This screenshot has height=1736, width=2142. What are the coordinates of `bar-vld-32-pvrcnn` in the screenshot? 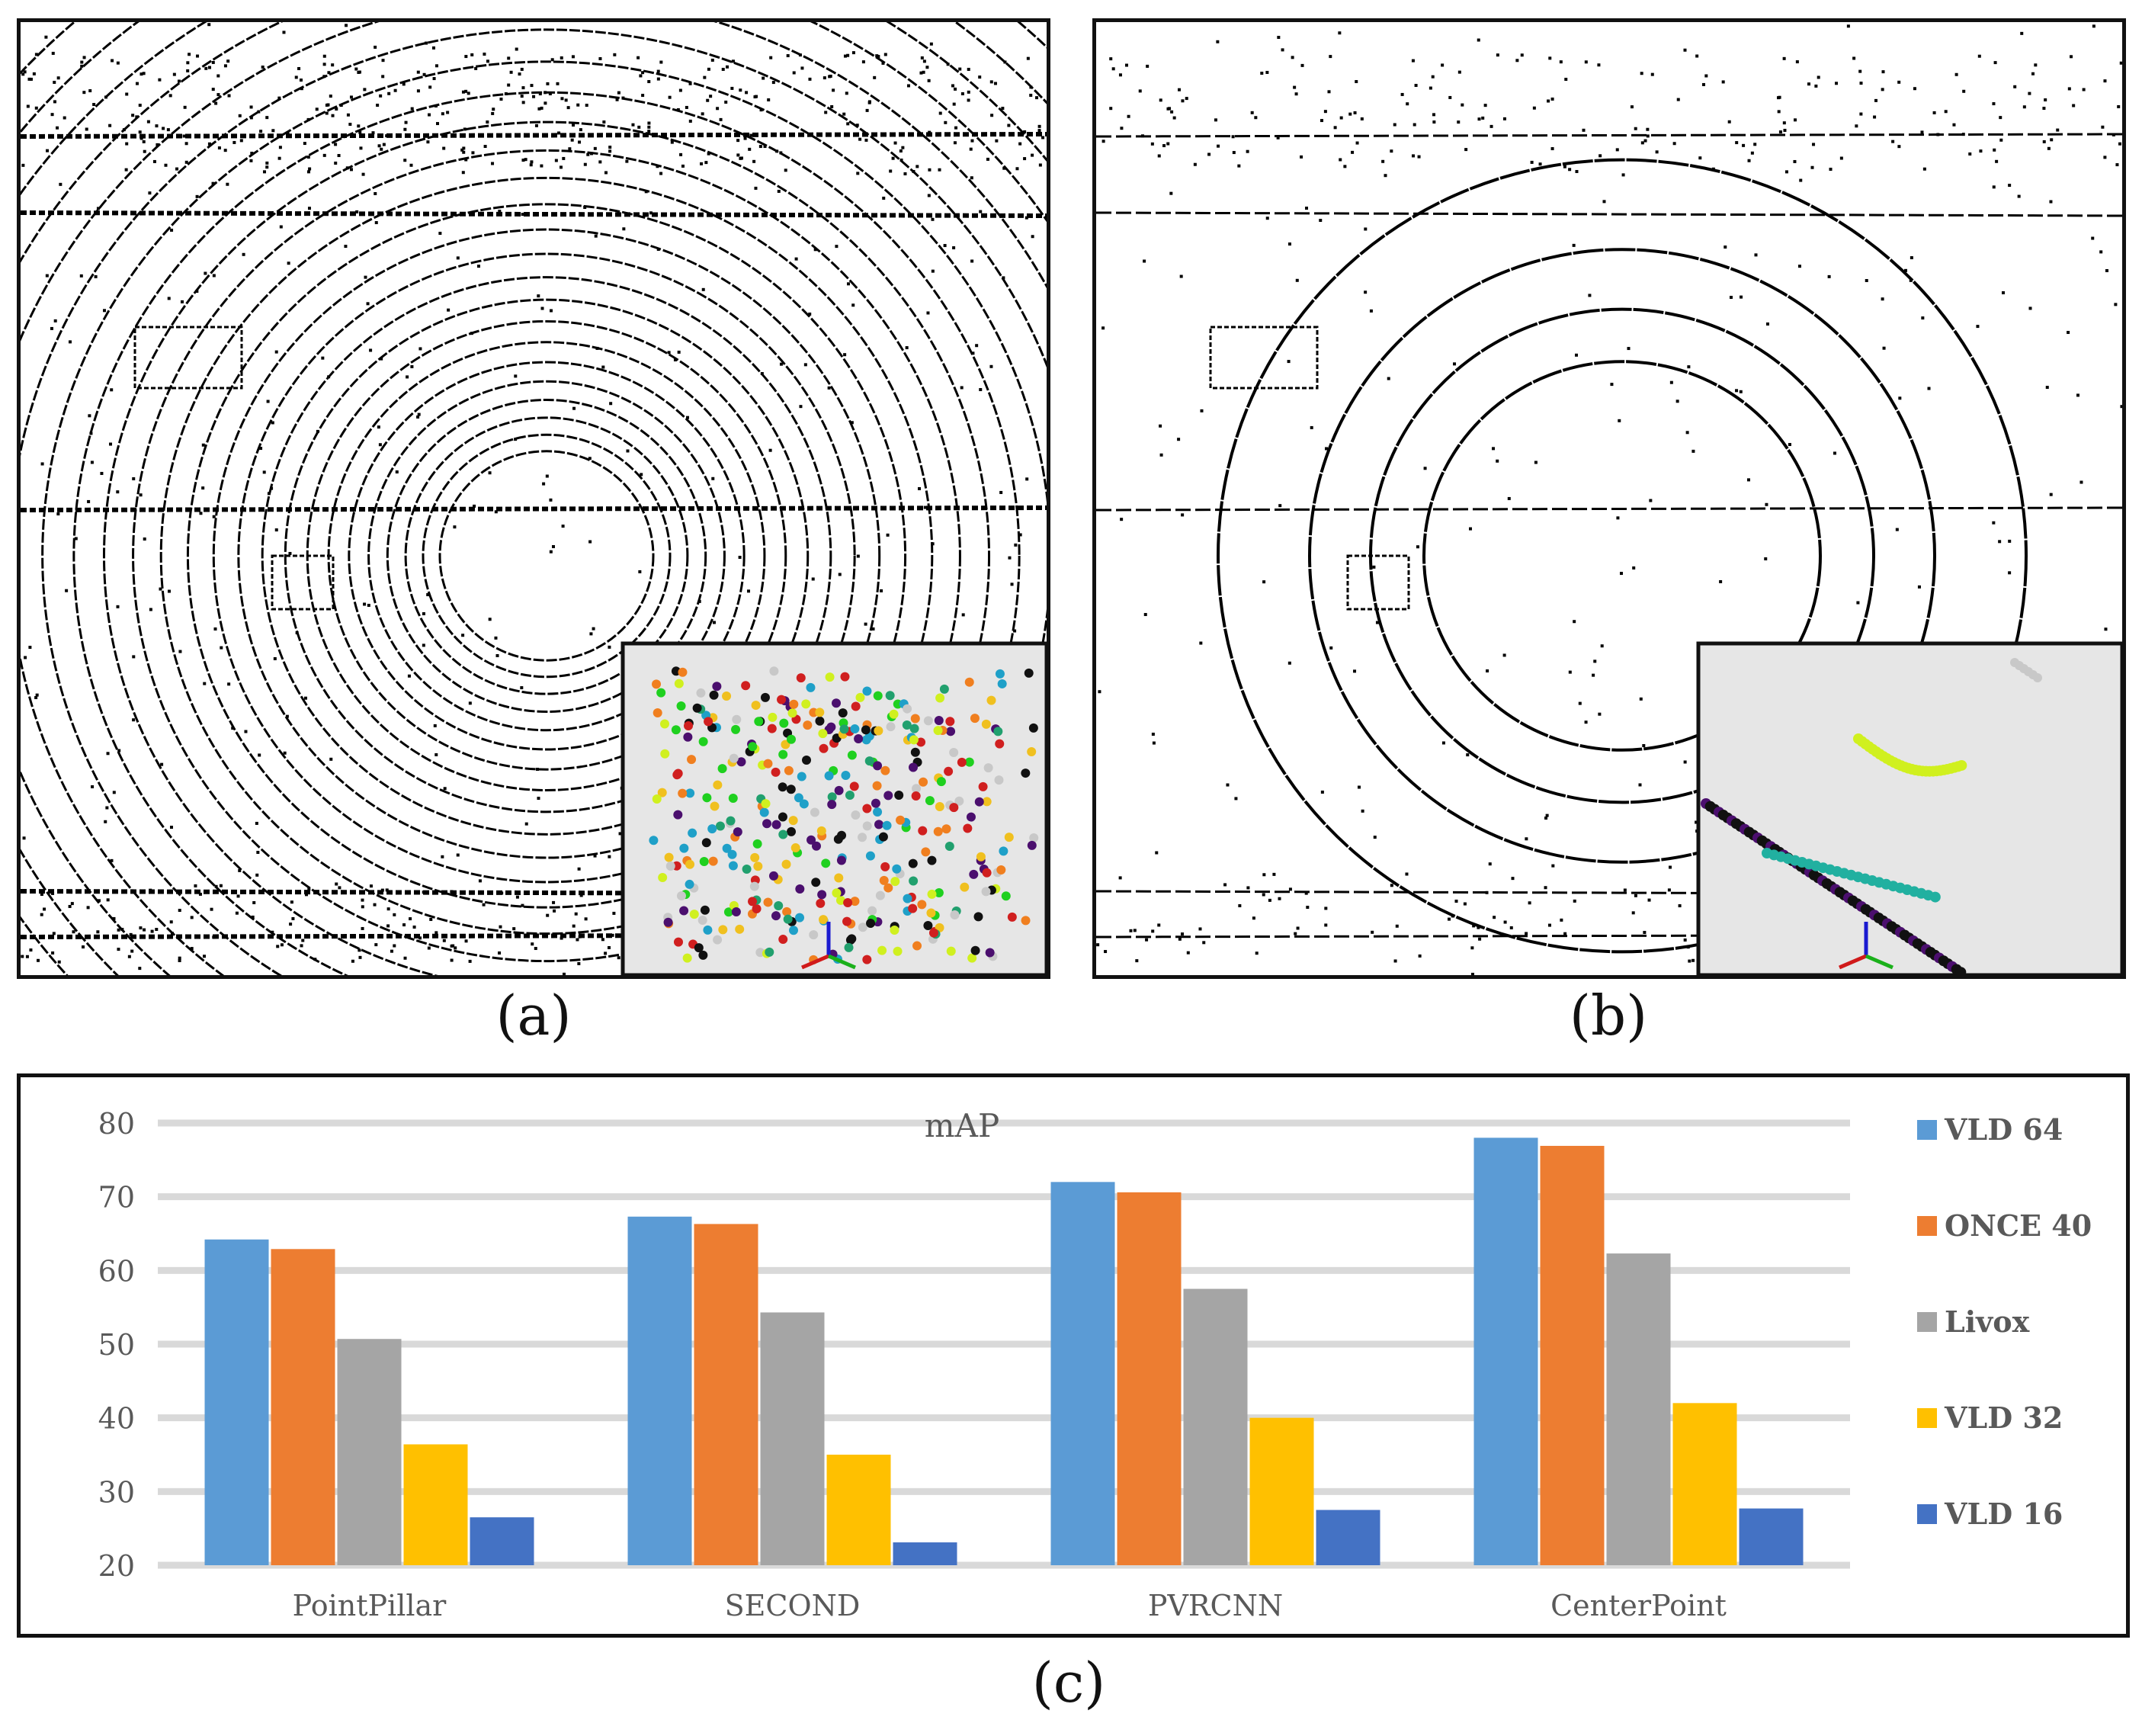 It's located at (1281, 1491).